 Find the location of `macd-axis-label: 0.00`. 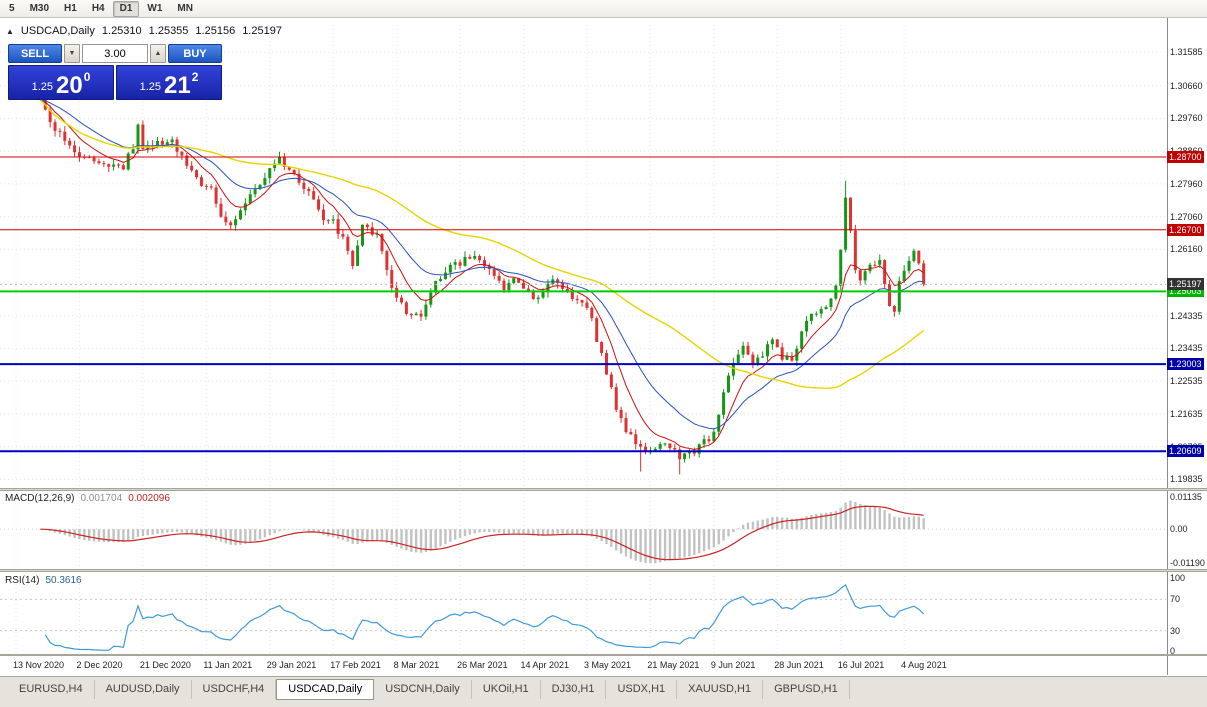

macd-axis-label: 0.00 is located at coordinates (1179, 529).